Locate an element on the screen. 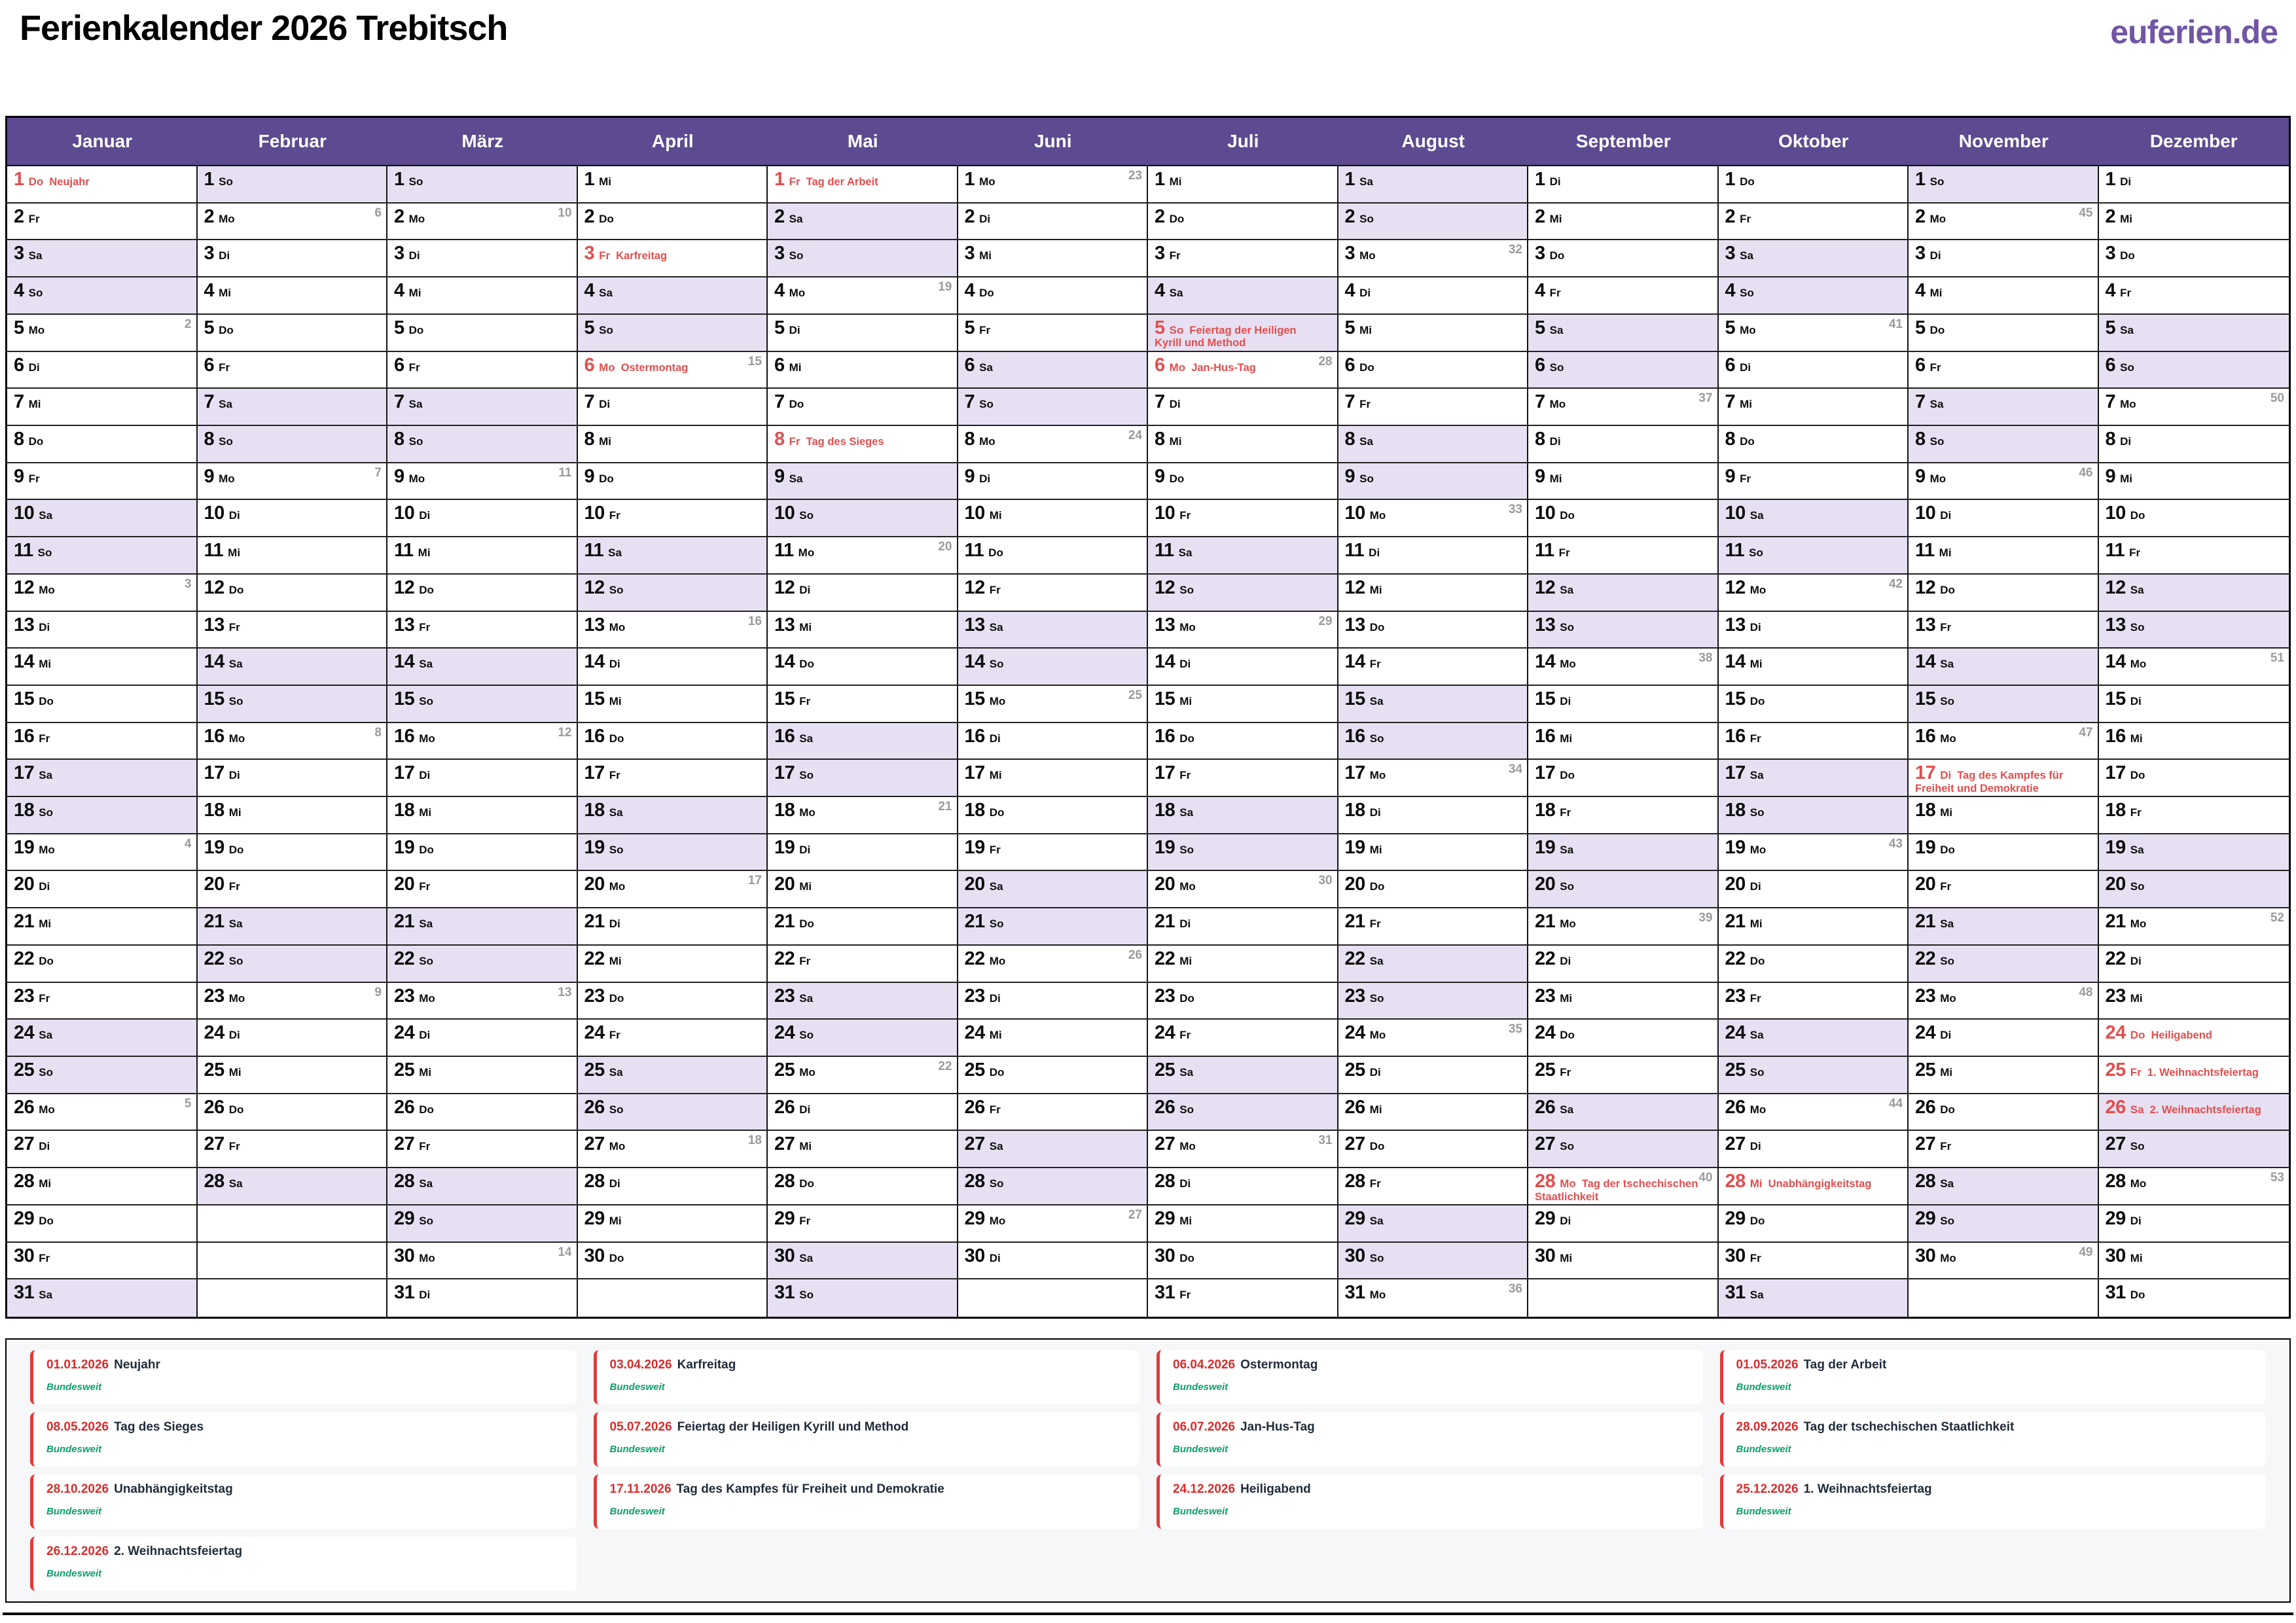  week-number: 34 is located at coordinates (1515, 769).